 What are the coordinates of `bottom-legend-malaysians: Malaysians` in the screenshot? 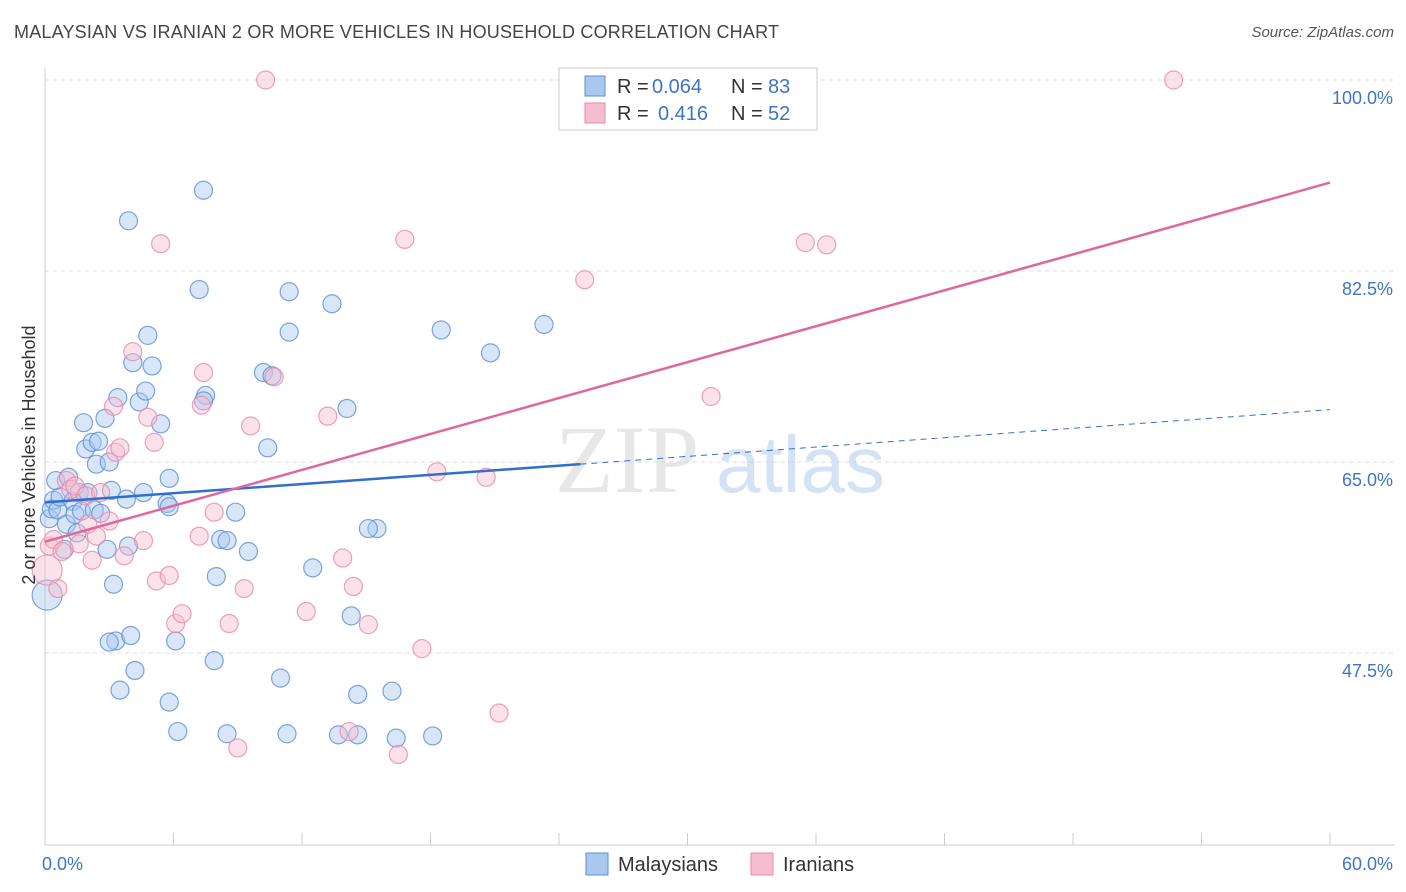 It's located at (668, 865).